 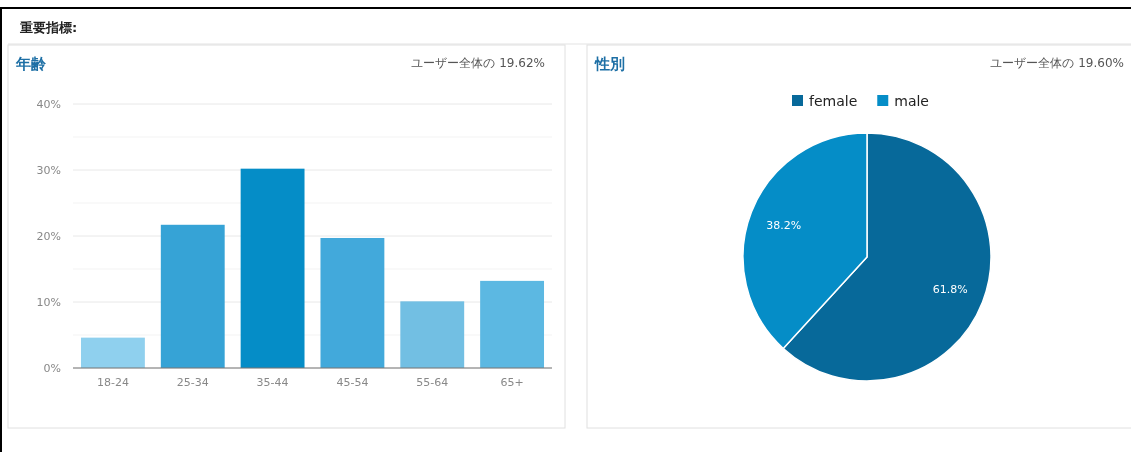 What do you see at coordinates (48, 236) in the screenshot?
I see `y-tick-label: 20%` at bounding box center [48, 236].